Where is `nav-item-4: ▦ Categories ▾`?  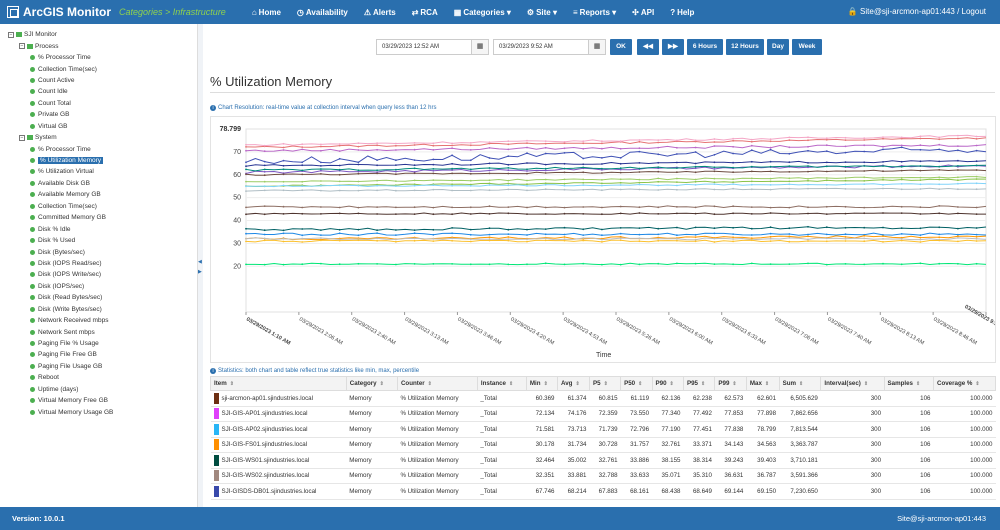 nav-item-4: ▦ Categories ▾ is located at coordinates (482, 12).